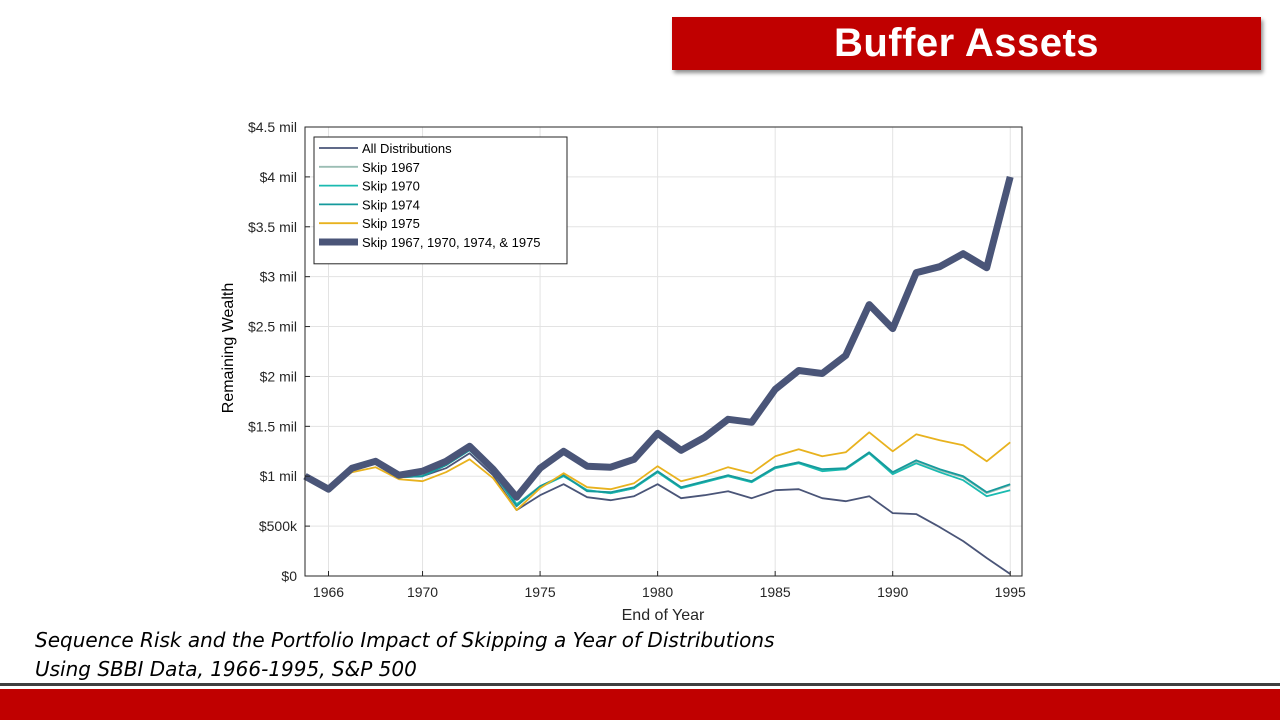 The width and height of the screenshot is (1280, 720). I want to click on y-tick-label: $3 mil, so click(278, 277).